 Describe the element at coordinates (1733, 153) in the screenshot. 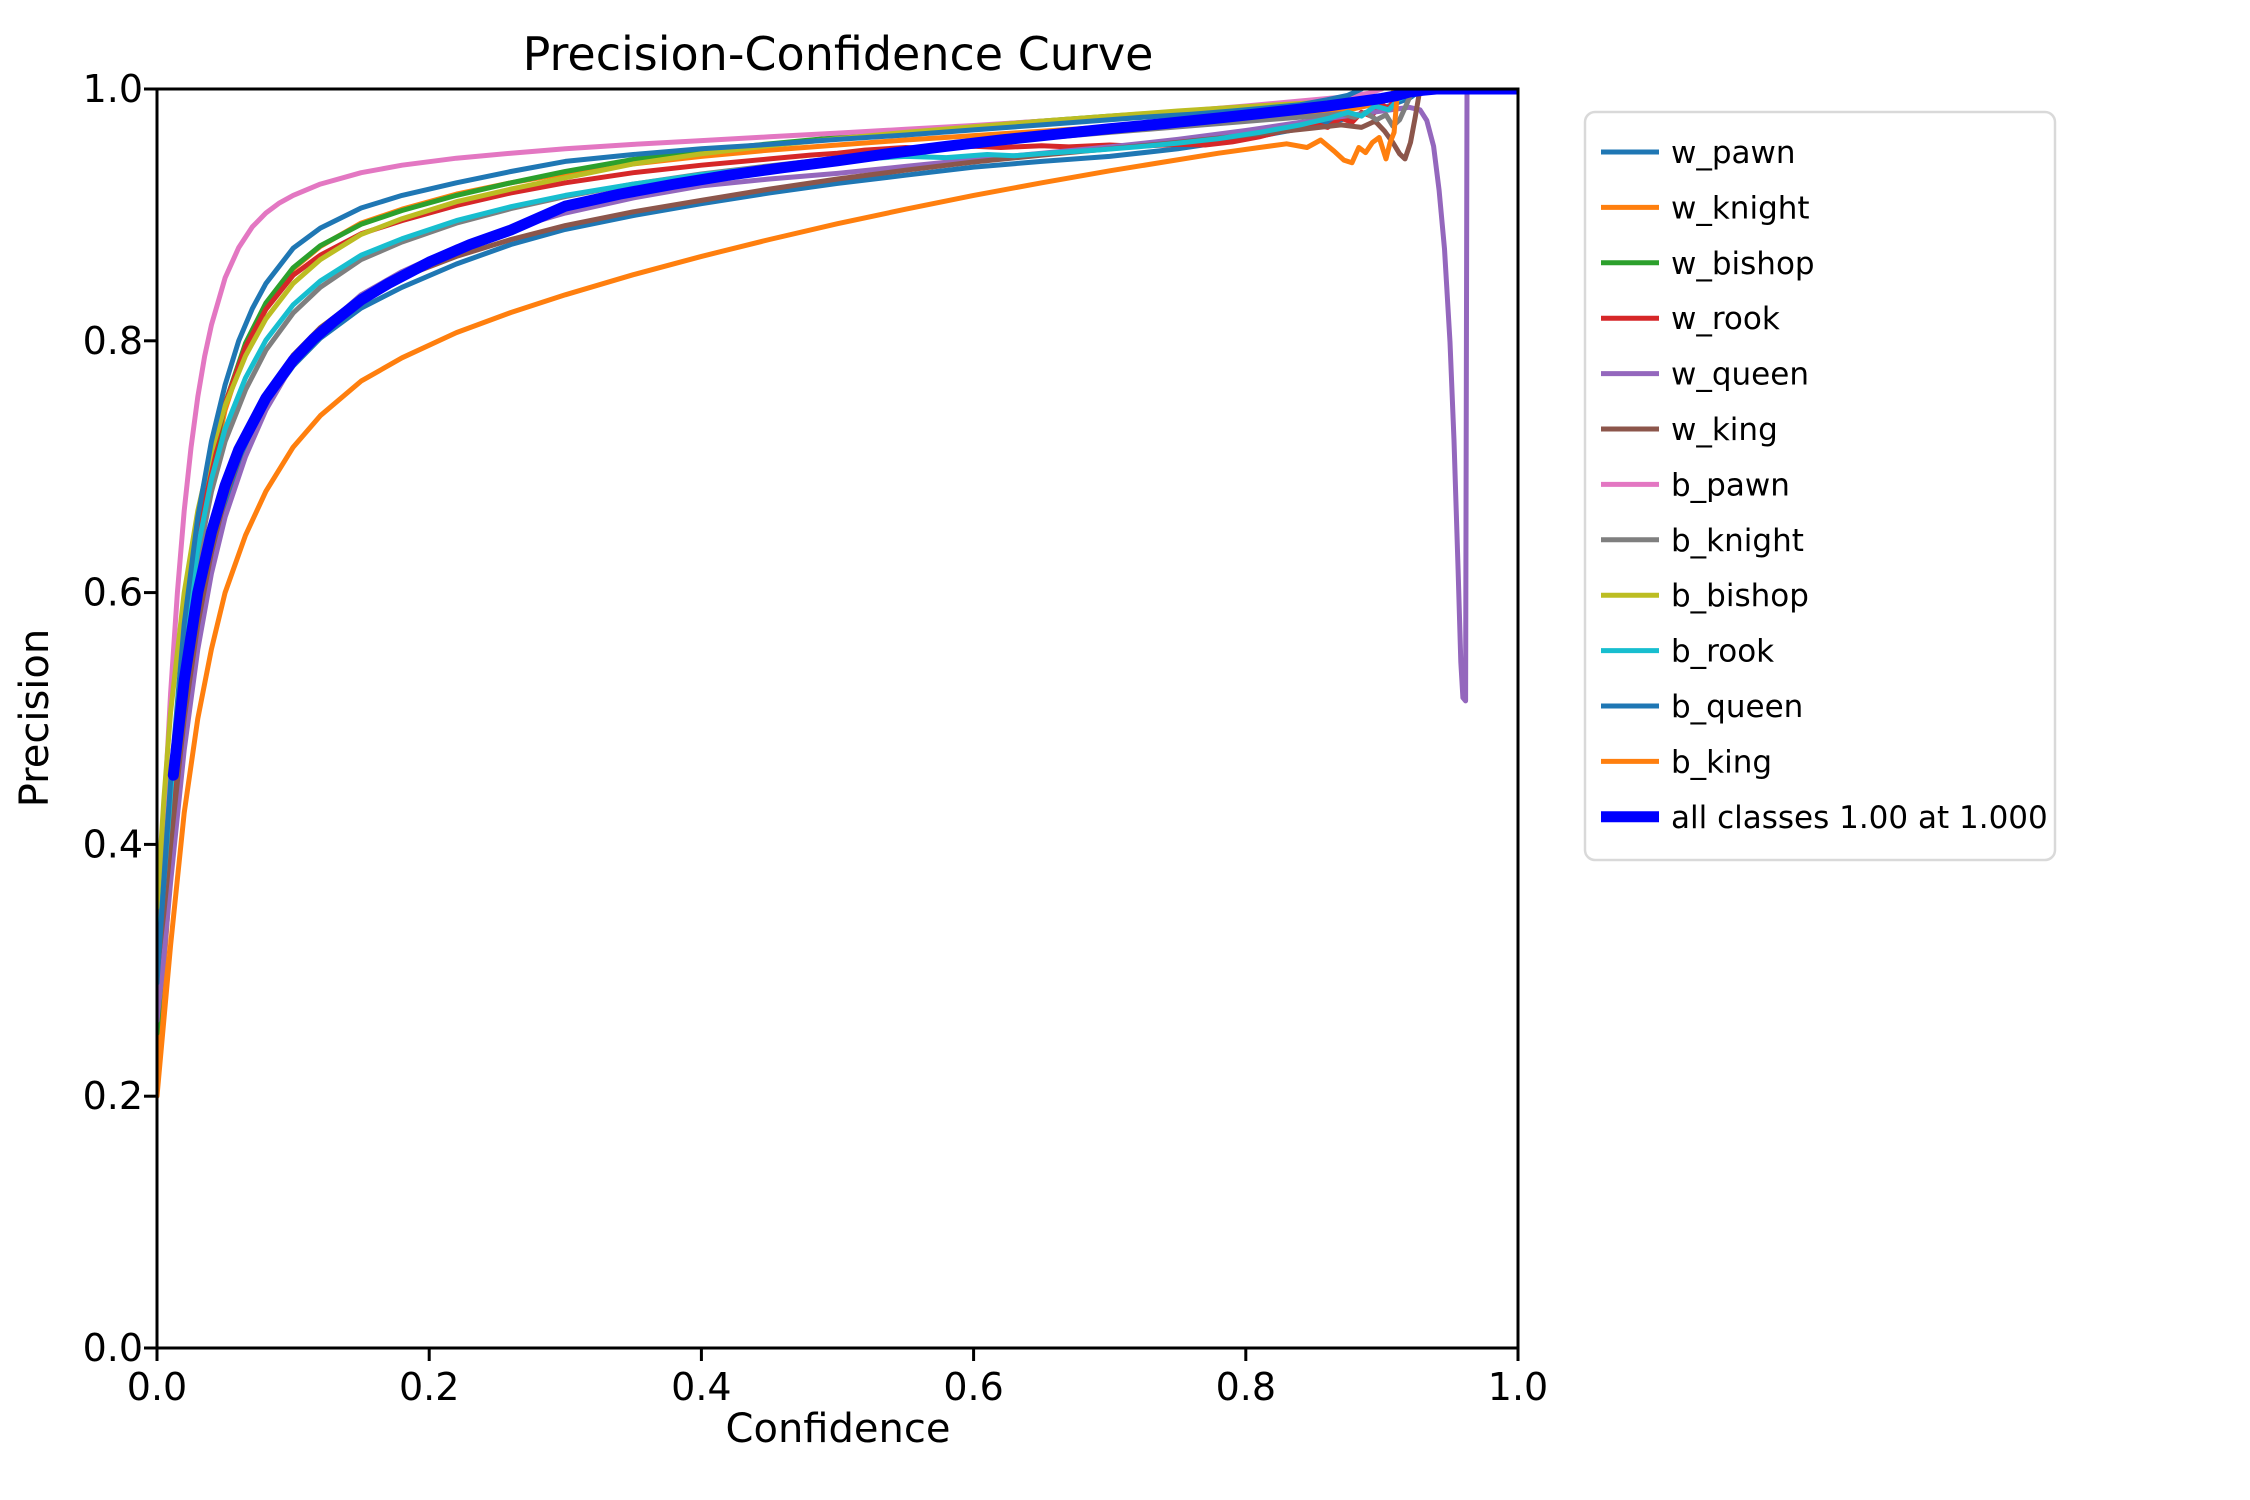

I see `legend-label-w-pawn: w_pawn` at that location.